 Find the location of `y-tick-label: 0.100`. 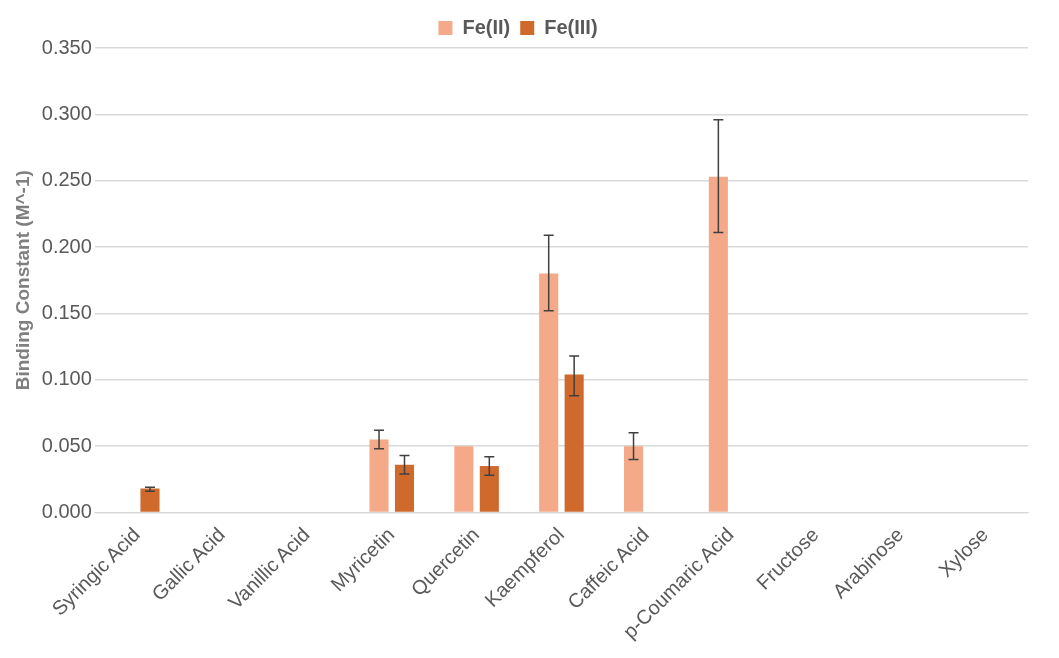

y-tick-label: 0.100 is located at coordinates (66, 378).